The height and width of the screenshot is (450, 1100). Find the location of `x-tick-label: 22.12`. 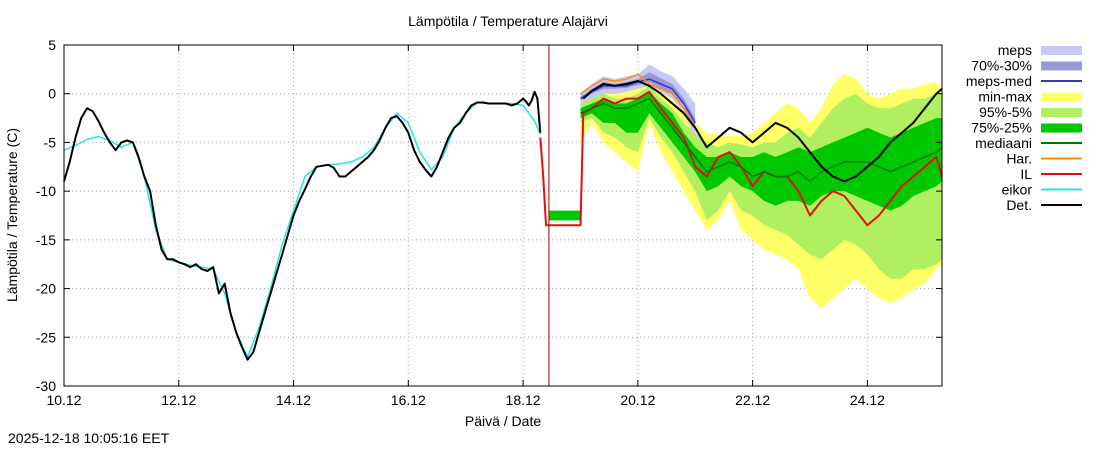

x-tick-label: 22.12 is located at coordinates (752, 400).